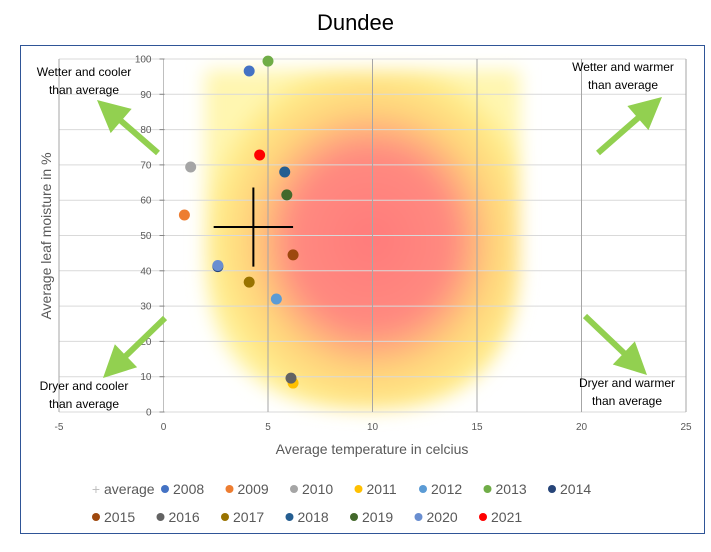  Describe the element at coordinates (184, 517) in the screenshot. I see `legend-label-2016: 2016` at that location.